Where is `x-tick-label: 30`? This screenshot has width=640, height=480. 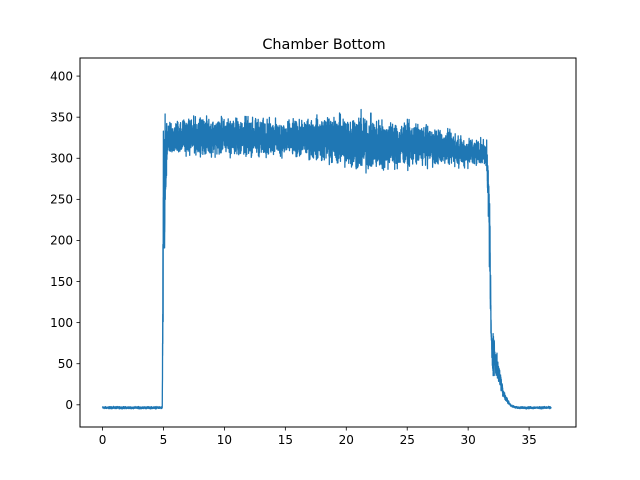 x-tick-label: 30 is located at coordinates (468, 440).